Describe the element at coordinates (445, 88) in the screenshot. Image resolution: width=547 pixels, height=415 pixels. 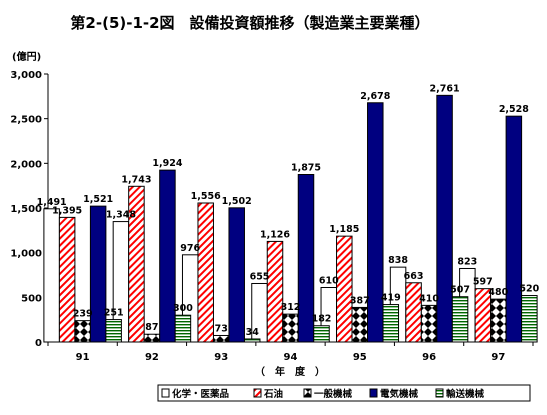
I see `data-label: 2,761` at that location.